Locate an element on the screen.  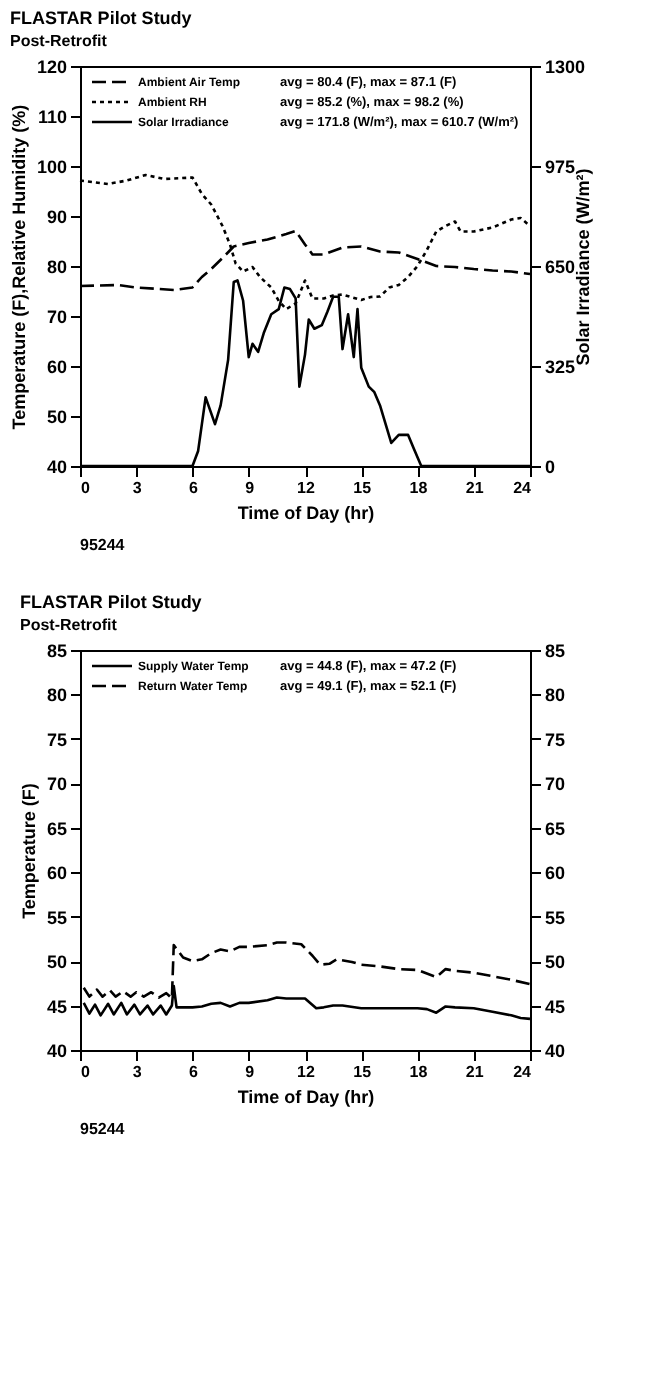
y2-tick-label: 75 is located at coordinates (555, 739).